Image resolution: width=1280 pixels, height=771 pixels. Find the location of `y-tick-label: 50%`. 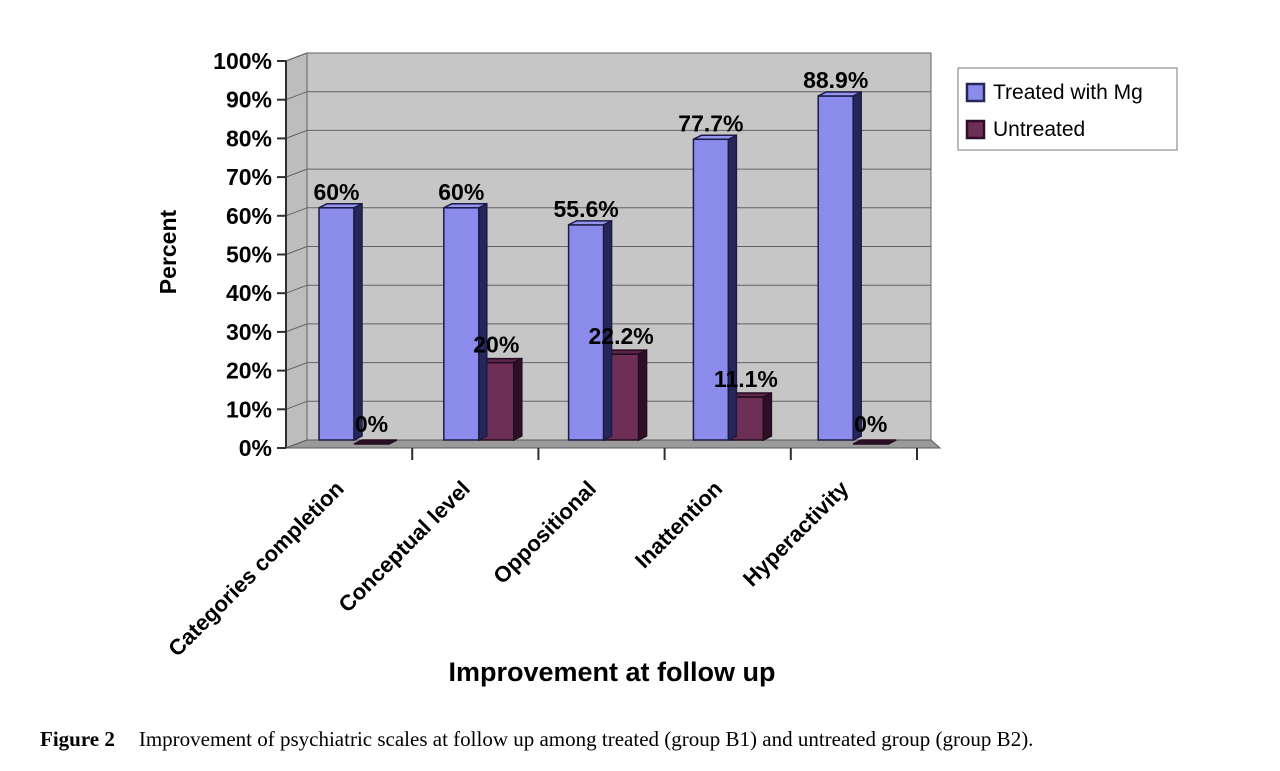

y-tick-label: 50% is located at coordinates (249, 255).